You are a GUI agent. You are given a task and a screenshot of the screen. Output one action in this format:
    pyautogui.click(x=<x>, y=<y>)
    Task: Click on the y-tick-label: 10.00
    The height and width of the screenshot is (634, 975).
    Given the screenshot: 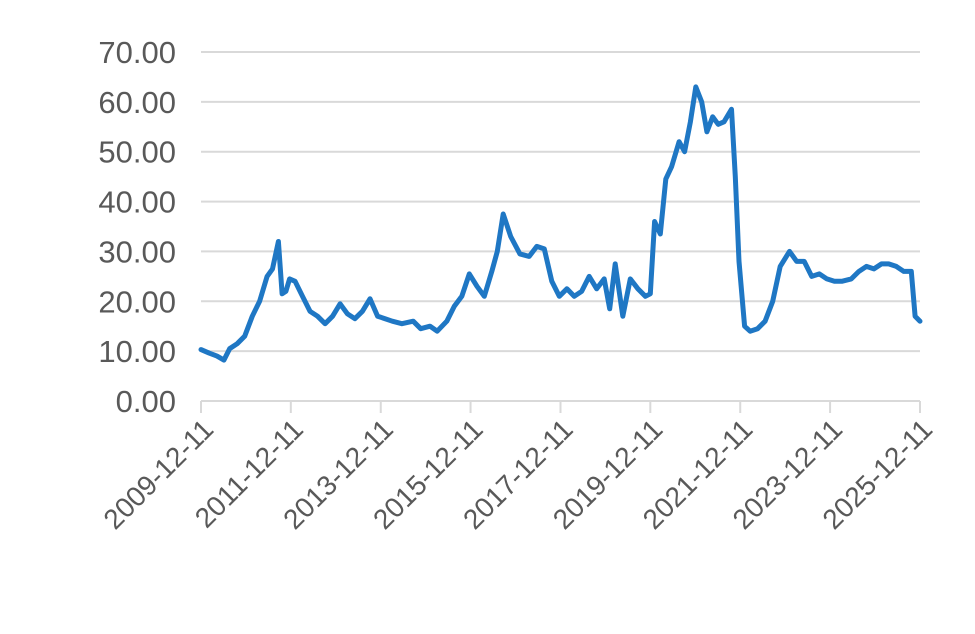 What is the action you would take?
    pyautogui.click(x=137, y=351)
    